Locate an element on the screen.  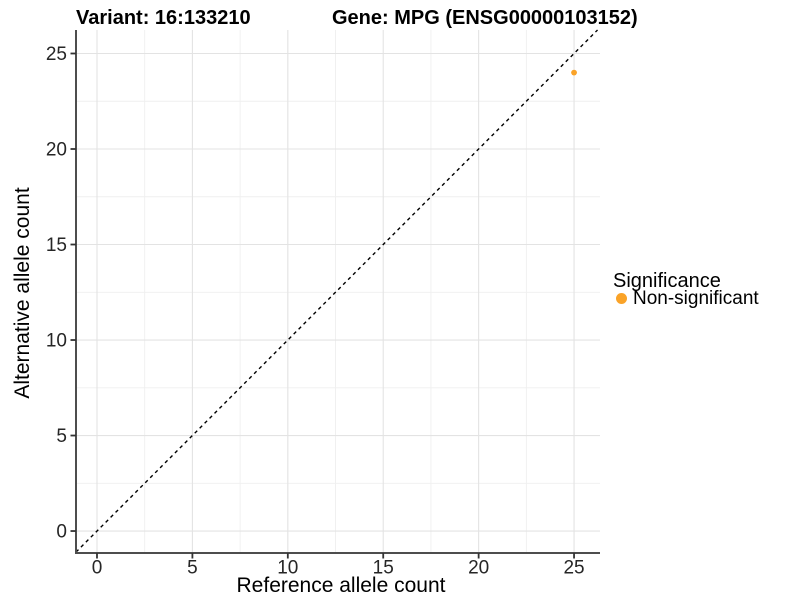
x-tick-label: 0 is located at coordinates (97, 568).